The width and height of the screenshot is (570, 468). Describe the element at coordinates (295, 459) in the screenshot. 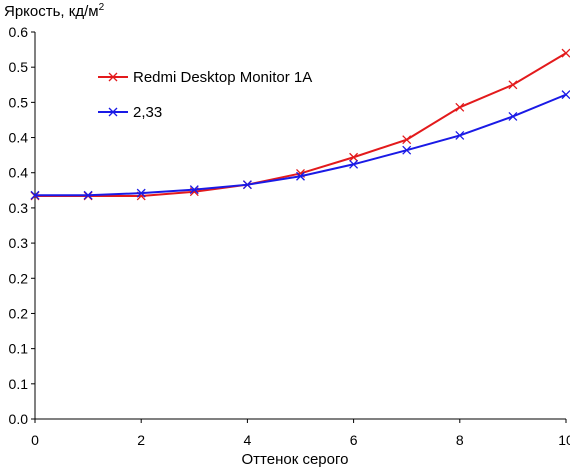

I see `x-axis-title: Оттенок серого` at that location.